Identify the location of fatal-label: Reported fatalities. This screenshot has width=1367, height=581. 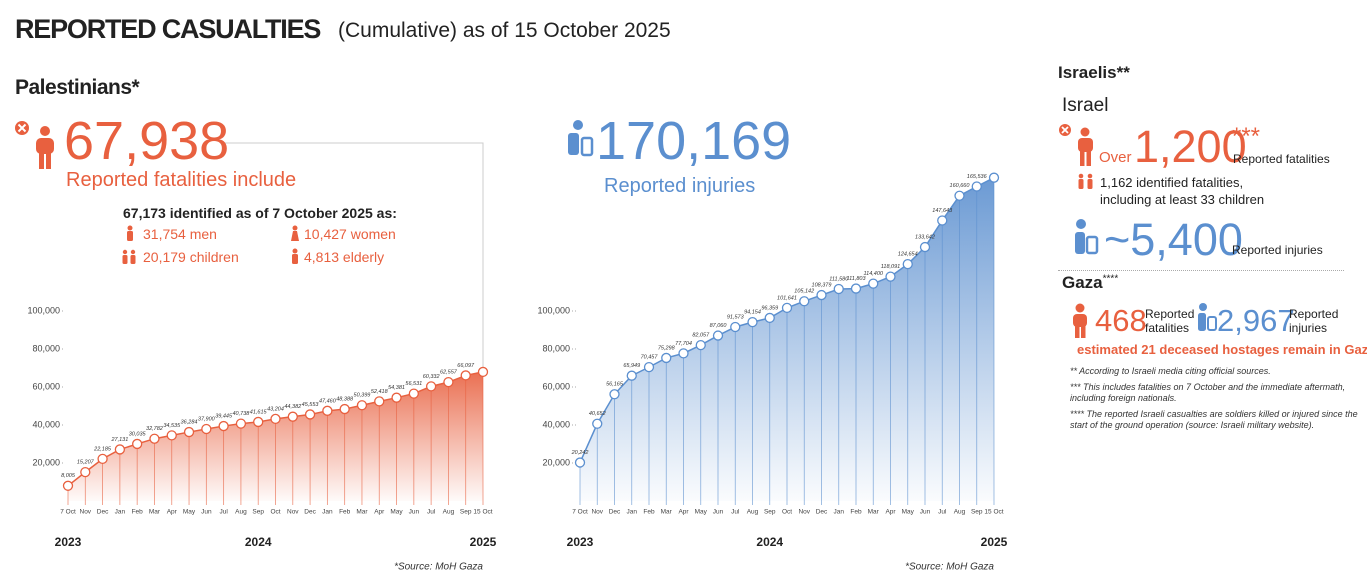
(1281, 159).